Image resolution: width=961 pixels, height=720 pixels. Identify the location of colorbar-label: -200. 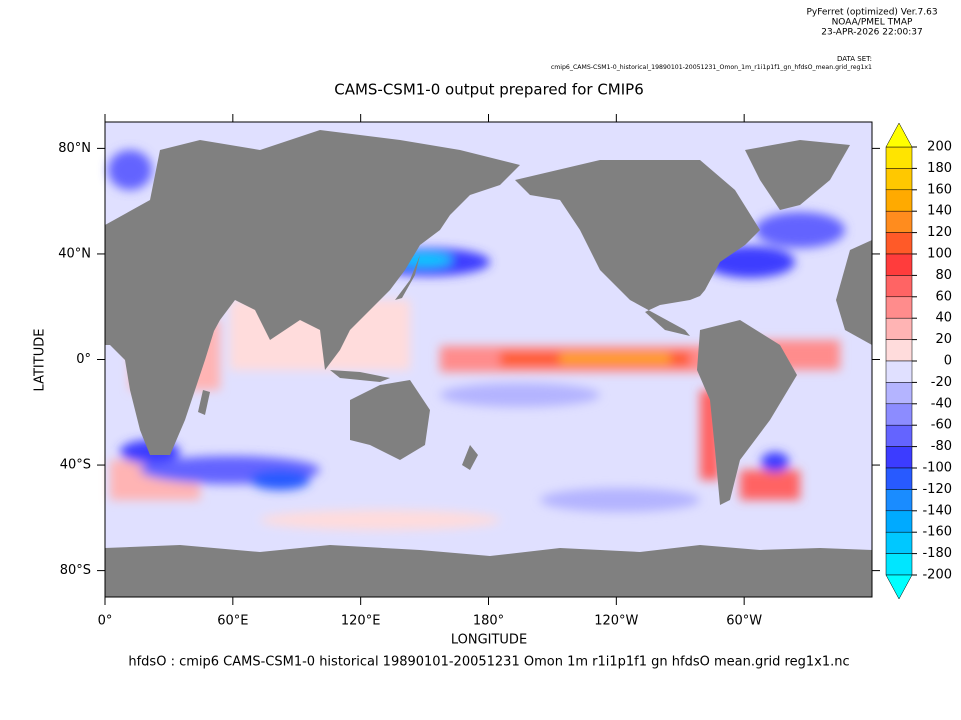
(937, 575).